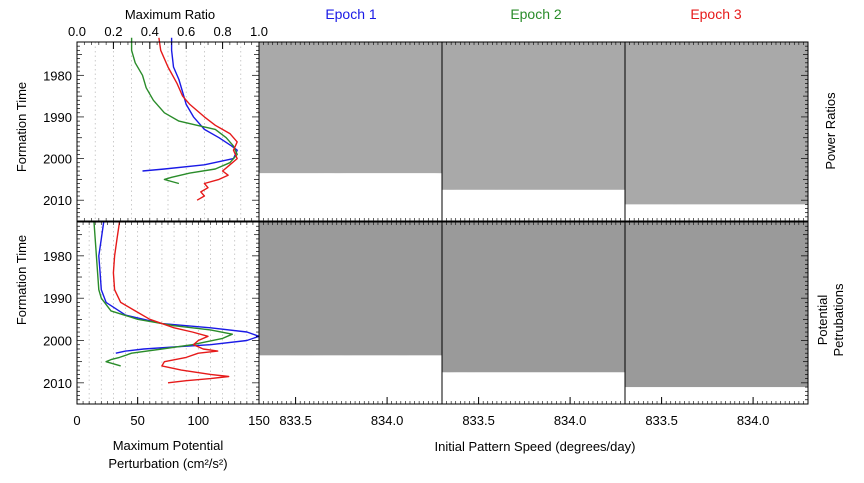 Image resolution: width=864 pixels, height=483 pixels. Describe the element at coordinates (716, 14) in the screenshot. I see `epoch-3-title: Epoch 3` at that location.